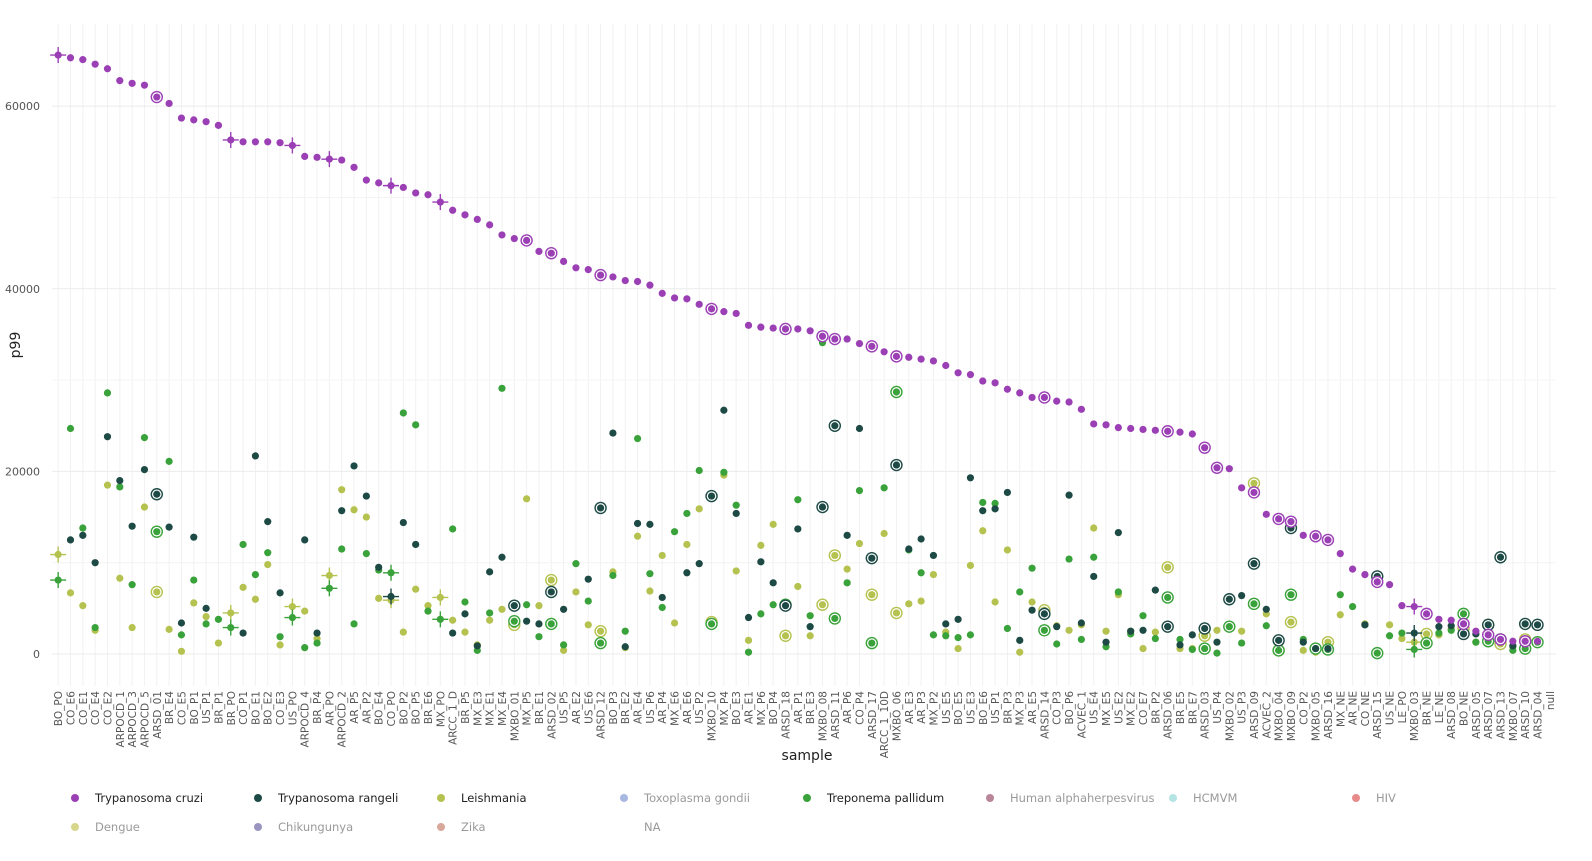 The image size is (1592, 861). I want to click on legend-item-leishmania: Leishmania, so click(482, 798).